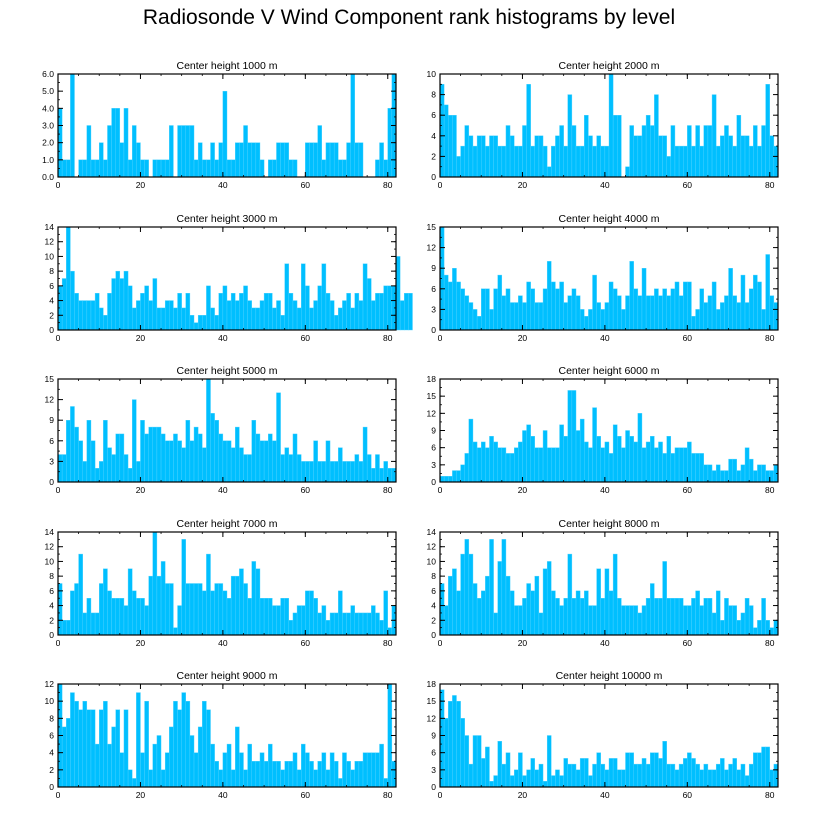  I want to click on panel-title: Center height 8000 m, so click(609, 524).